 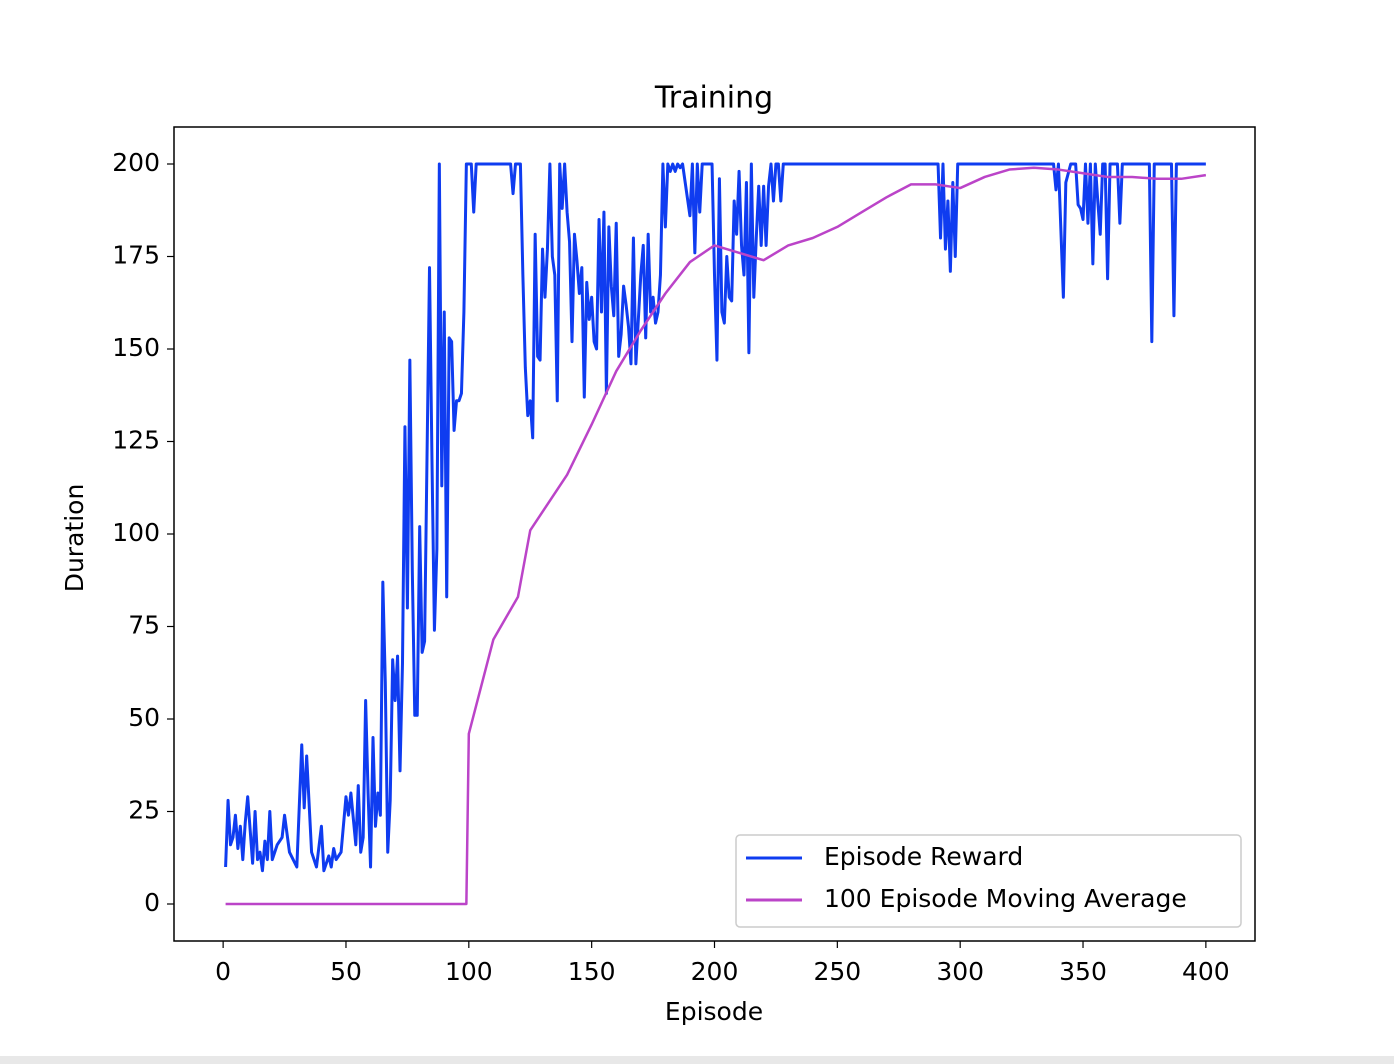 What do you see at coordinates (697, 1060) in the screenshot?
I see `taskbar-strip` at bounding box center [697, 1060].